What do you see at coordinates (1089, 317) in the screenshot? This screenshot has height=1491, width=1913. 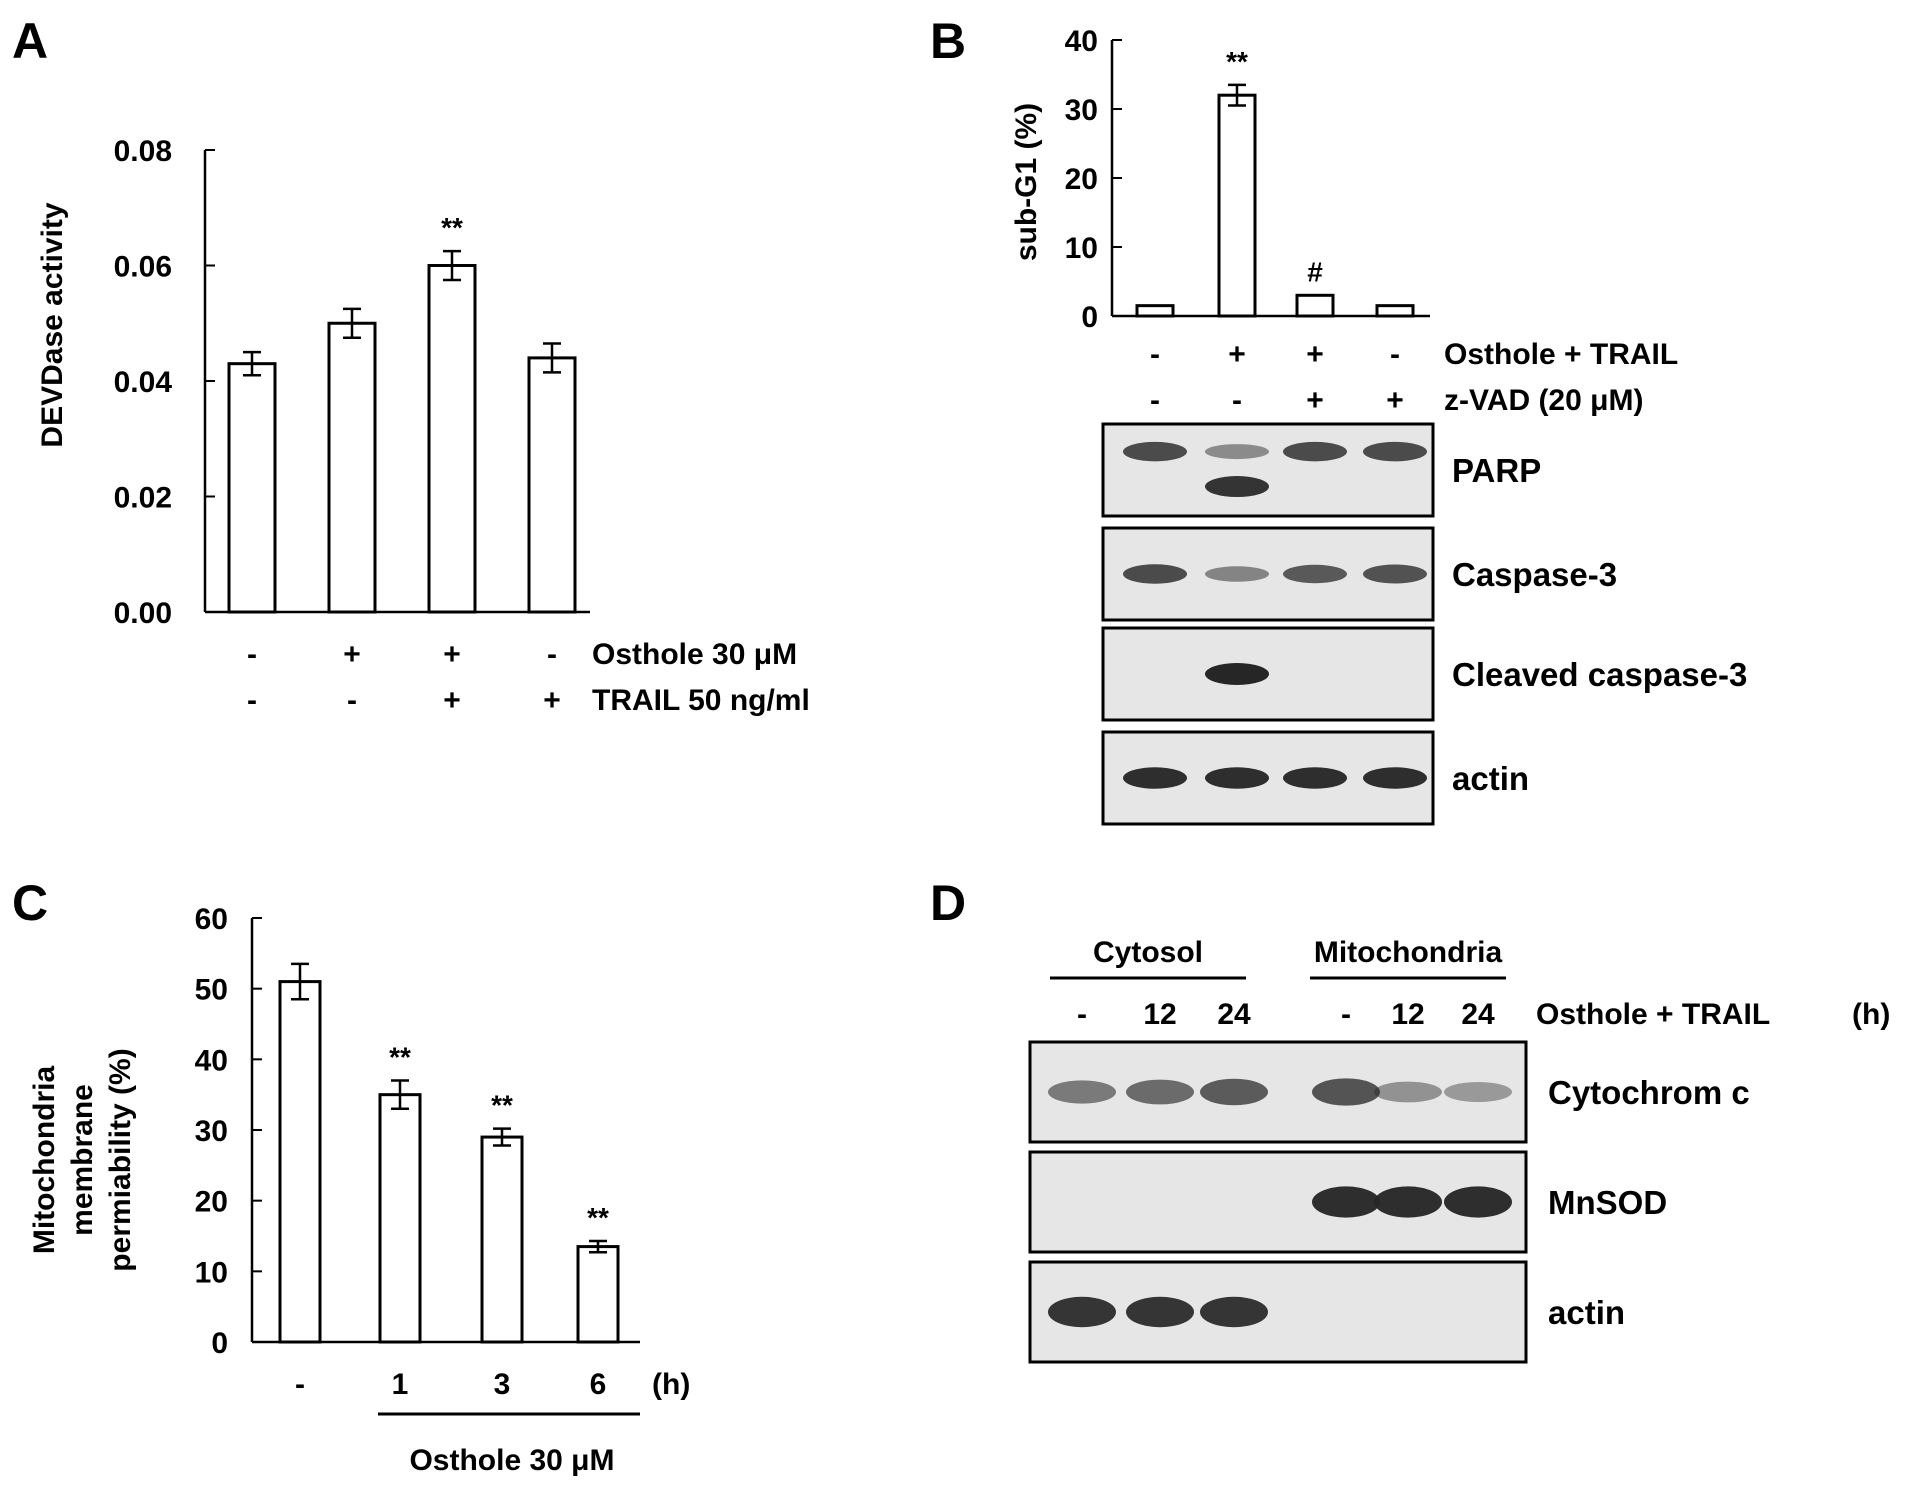 I see `panel-b-y-tick-label: 0` at bounding box center [1089, 317].